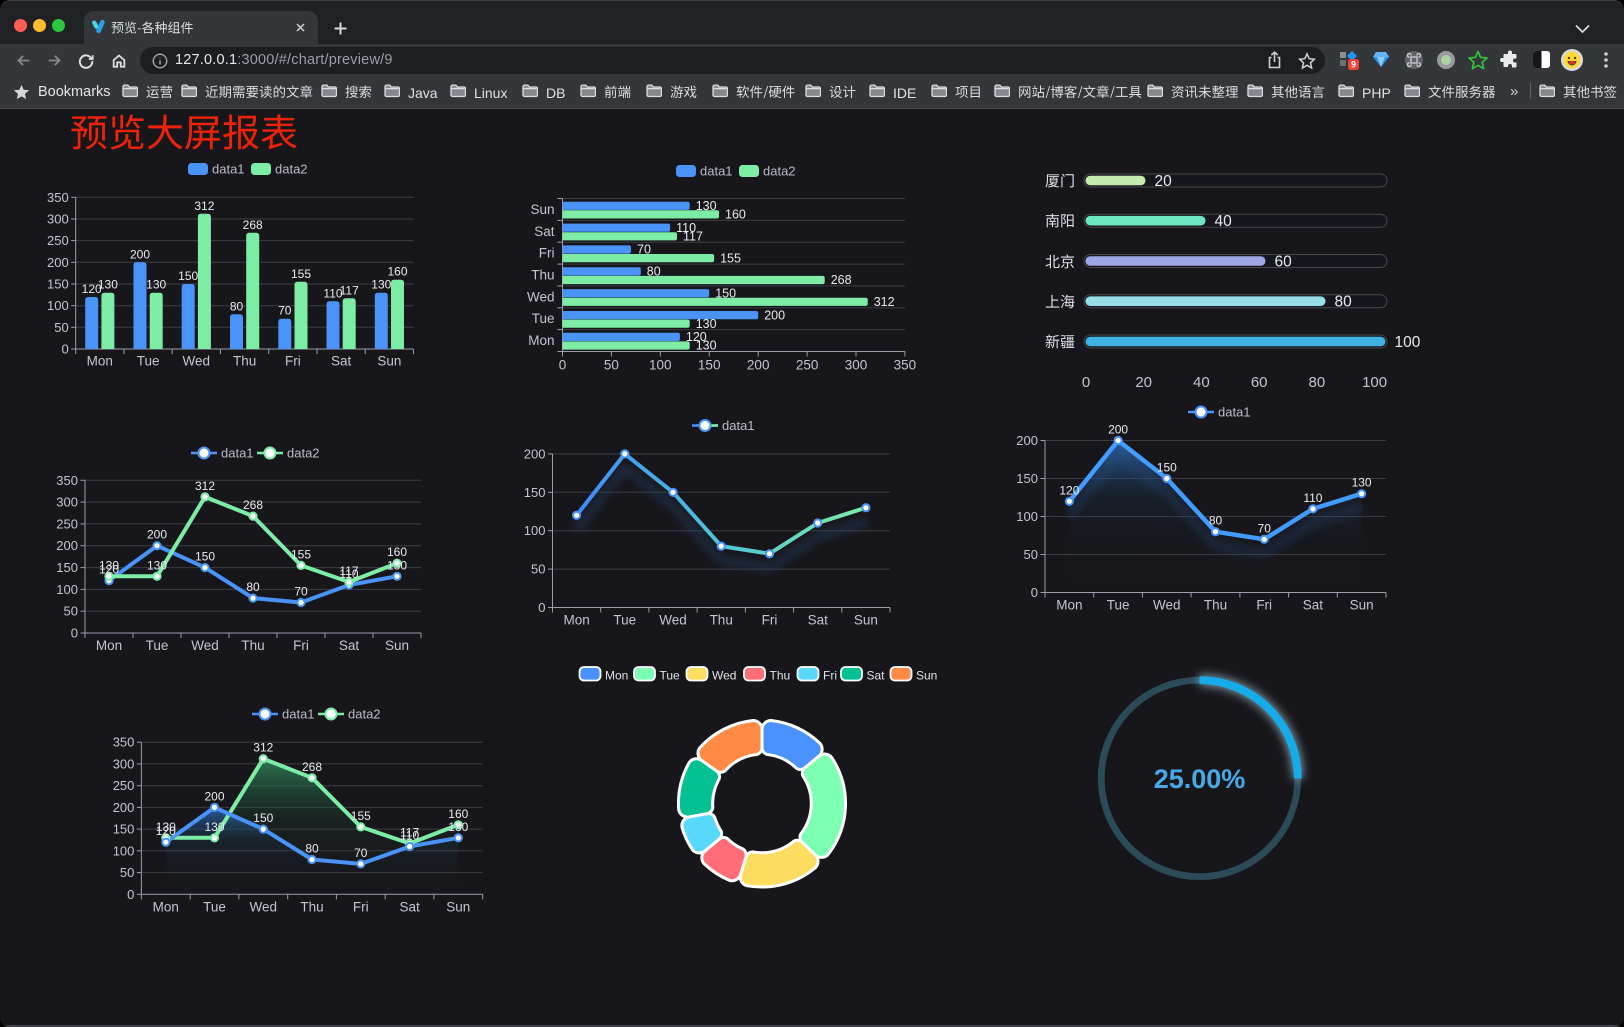 This screenshot has width=1624, height=1027. Describe the element at coordinates (204, 206) in the screenshot. I see `svg-text: 312` at that location.